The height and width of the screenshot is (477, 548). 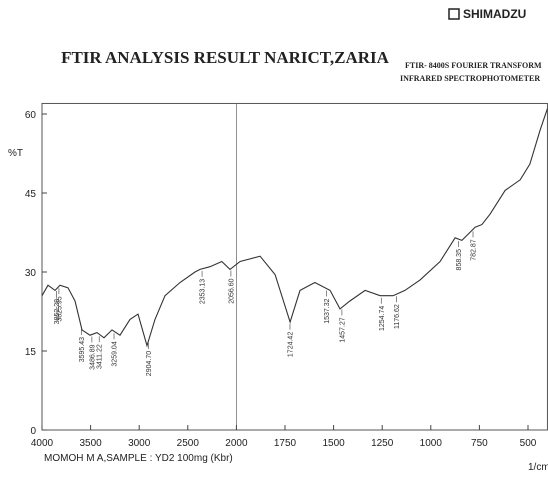 What do you see at coordinates (342, 329) in the screenshot?
I see `peak-label: 1457.27` at bounding box center [342, 329].